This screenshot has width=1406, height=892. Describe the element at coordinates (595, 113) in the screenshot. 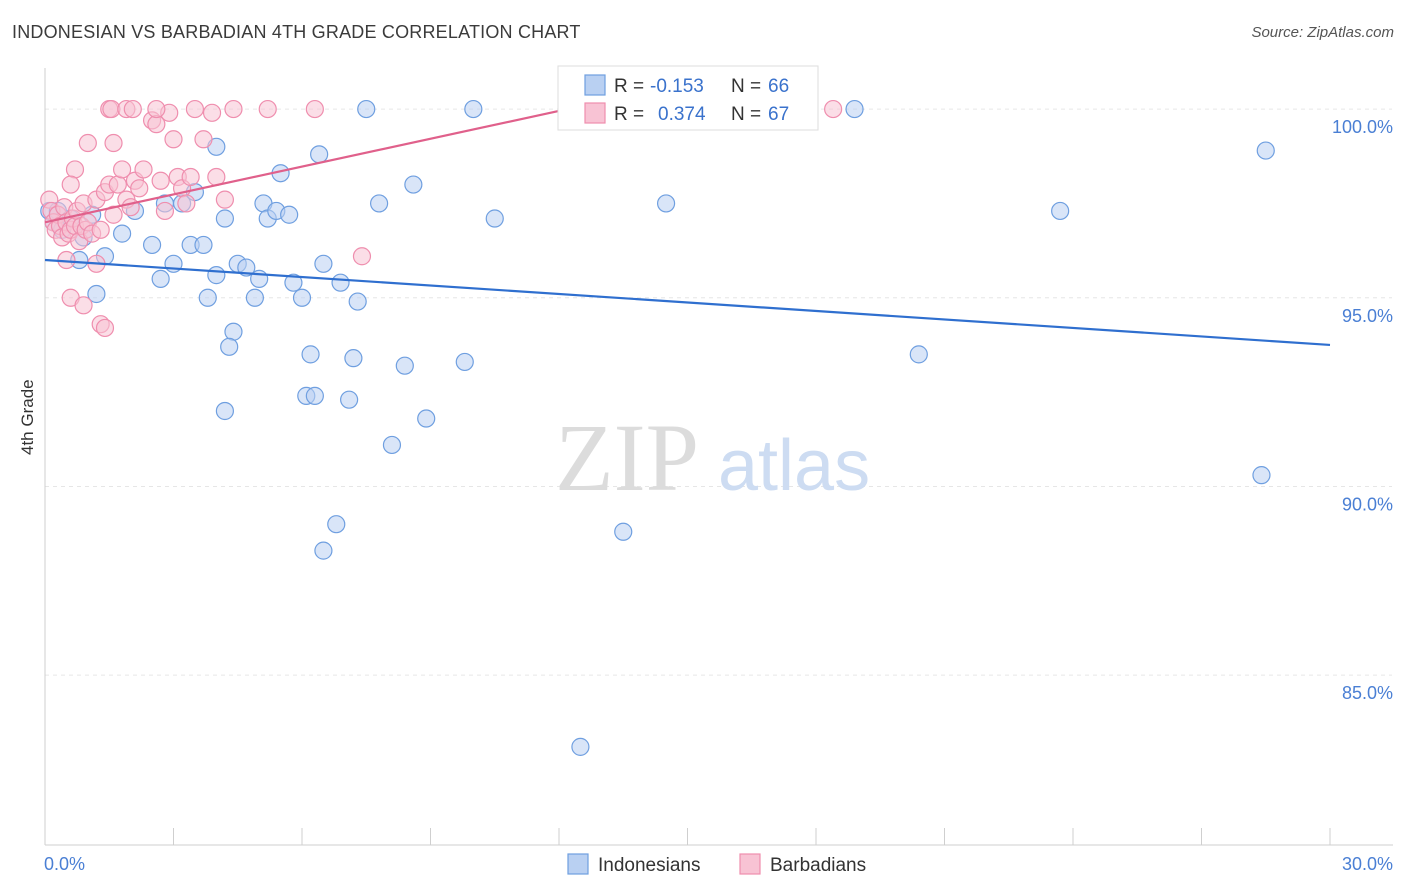

I see `stats-swatch-barbadians` at that location.